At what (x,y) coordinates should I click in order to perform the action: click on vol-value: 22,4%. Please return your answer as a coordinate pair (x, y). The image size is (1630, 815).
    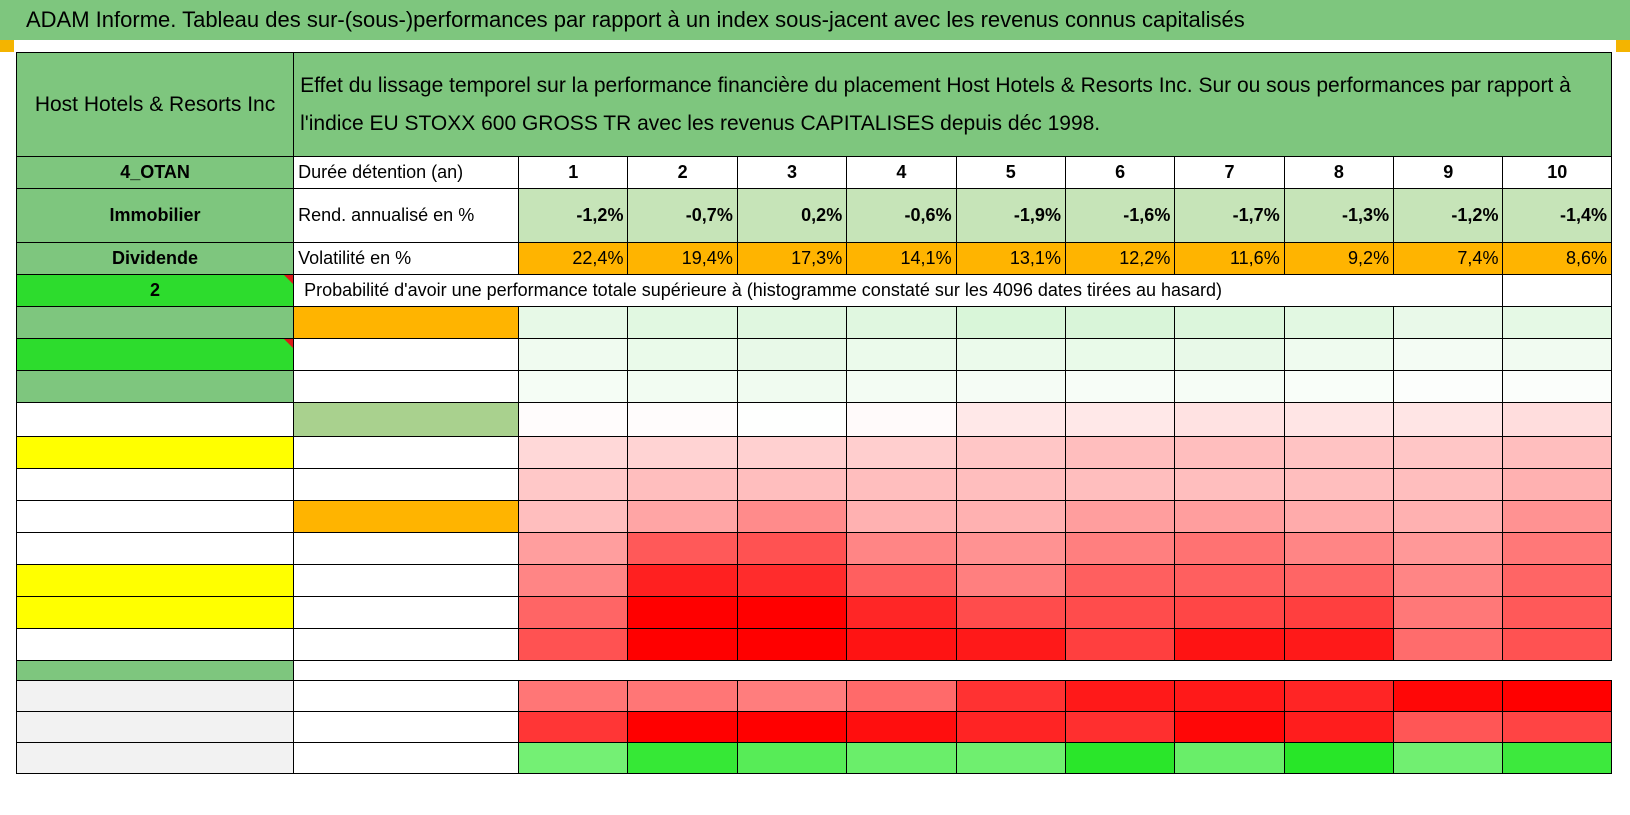
    Looking at the image, I should click on (573, 258).